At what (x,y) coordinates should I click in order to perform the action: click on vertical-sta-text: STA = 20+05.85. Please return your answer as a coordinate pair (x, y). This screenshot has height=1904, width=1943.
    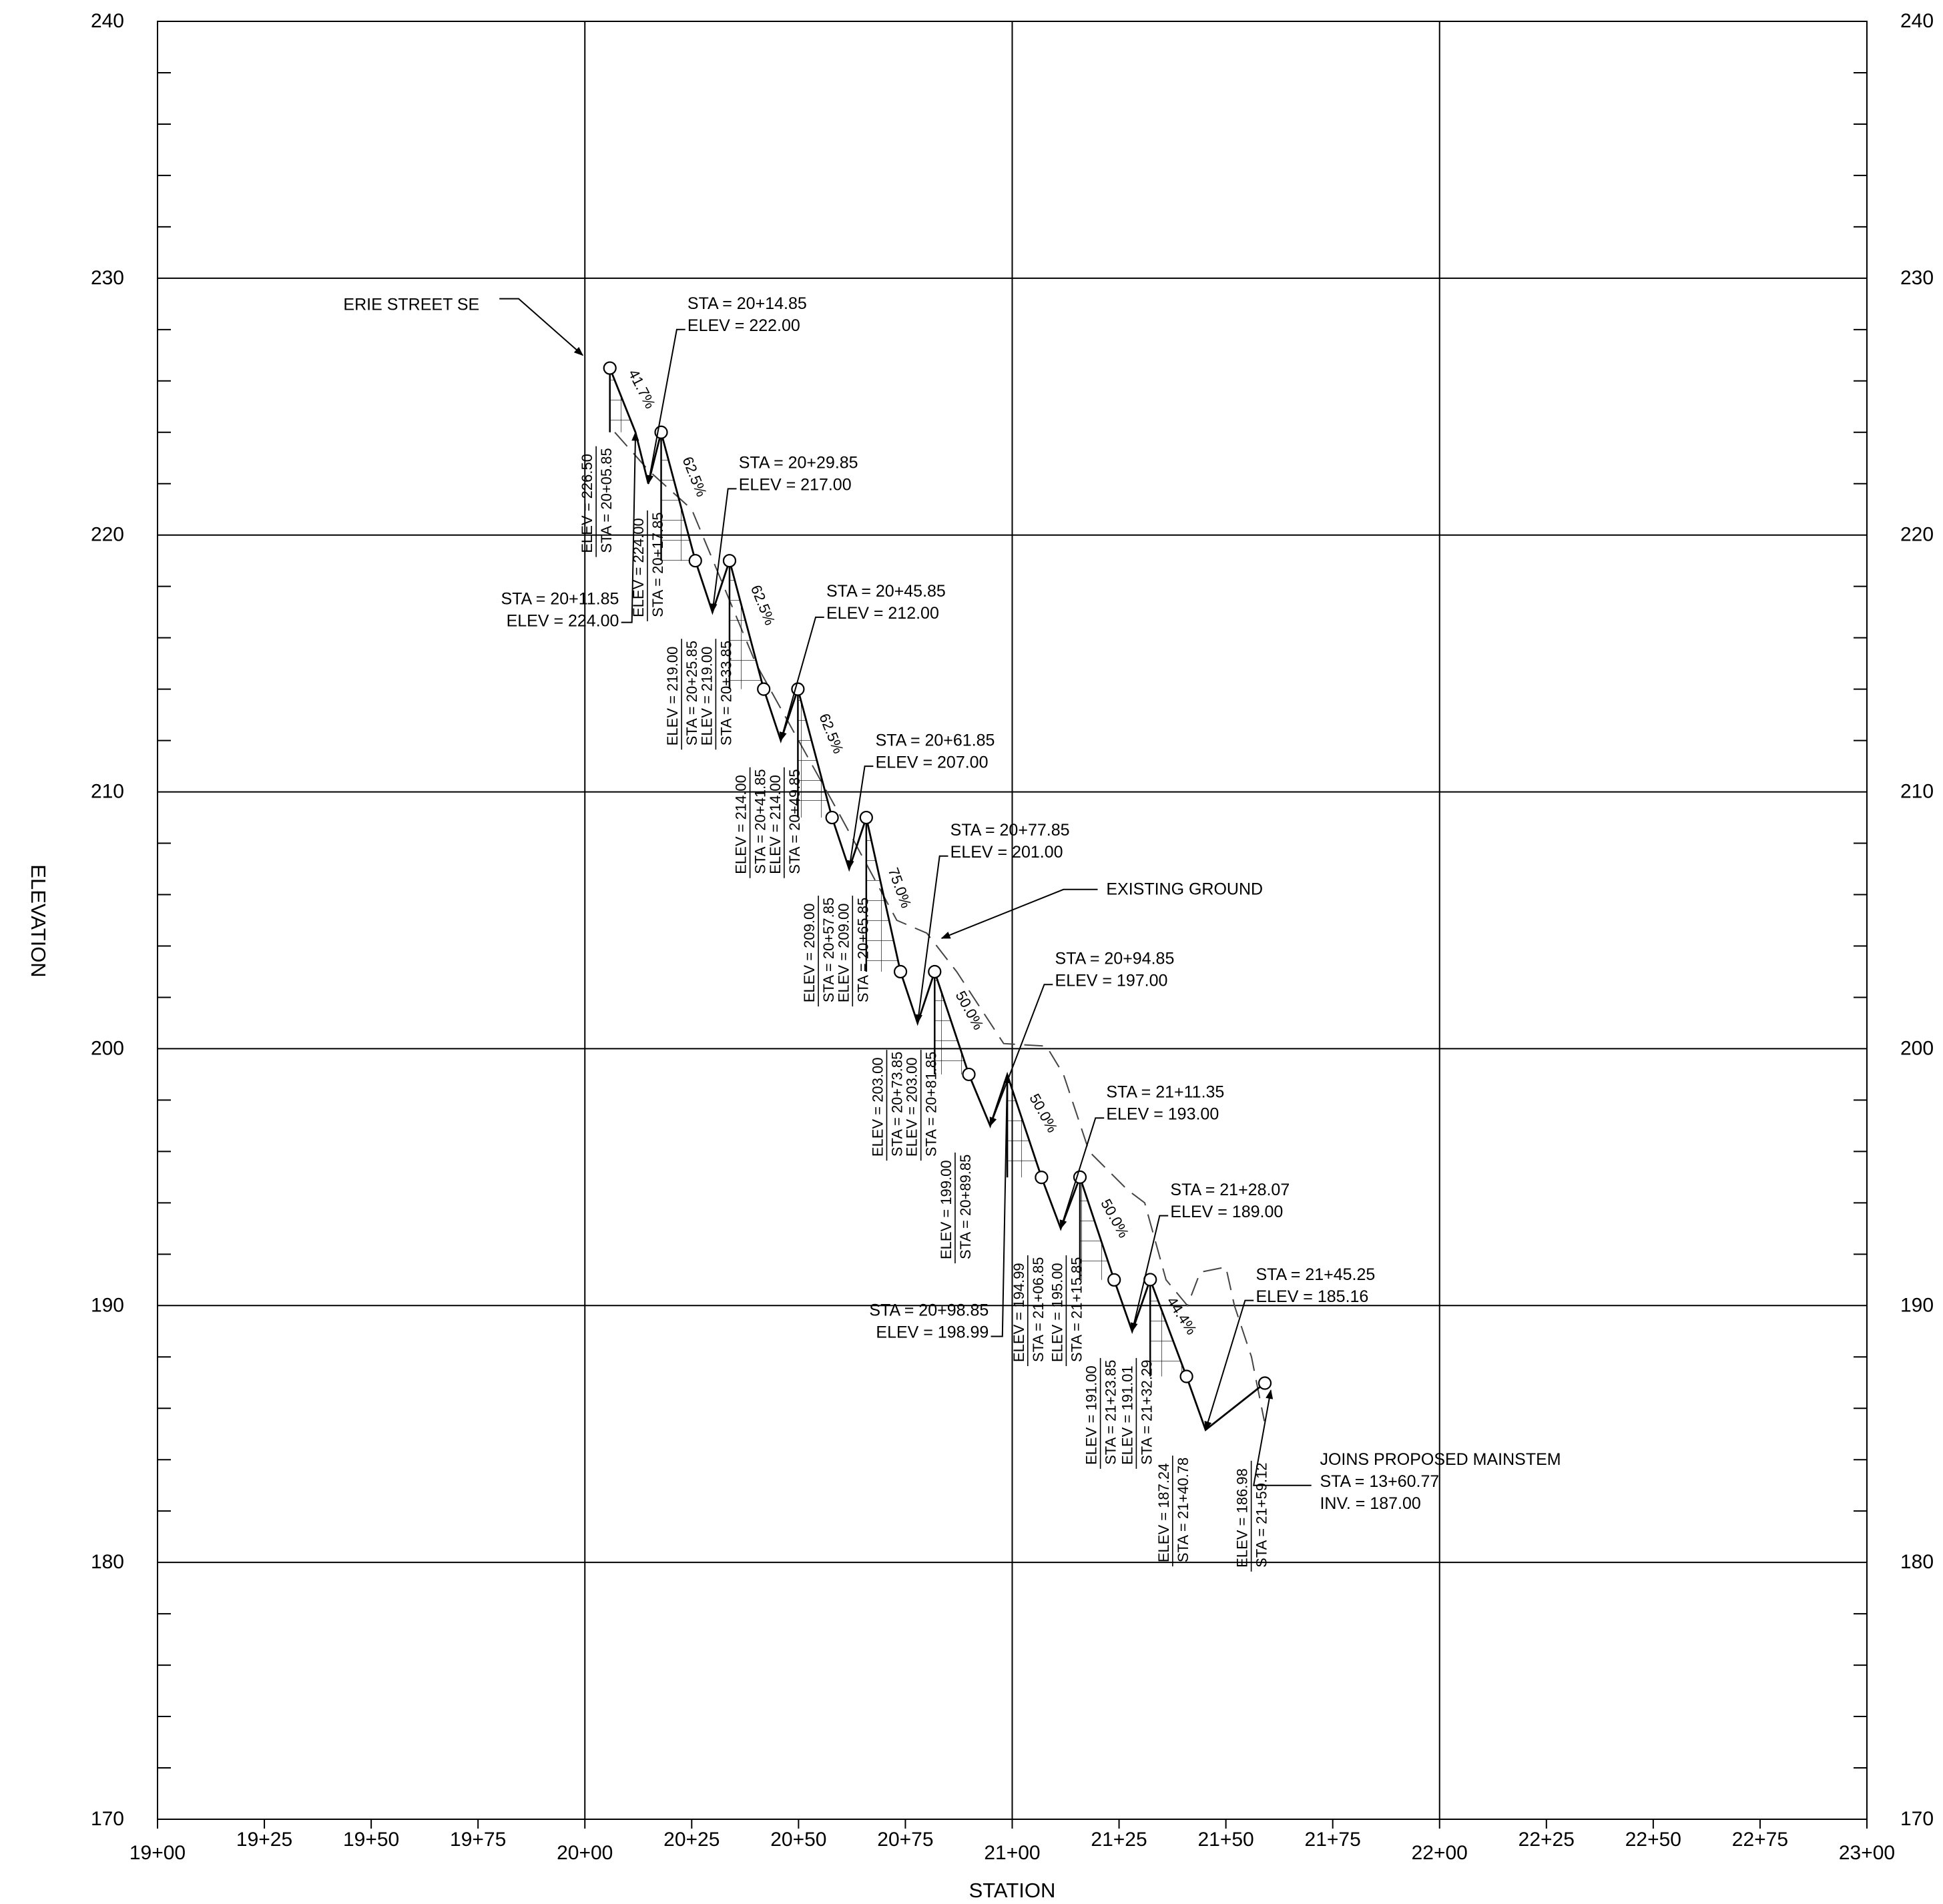
    Looking at the image, I should click on (606, 501).